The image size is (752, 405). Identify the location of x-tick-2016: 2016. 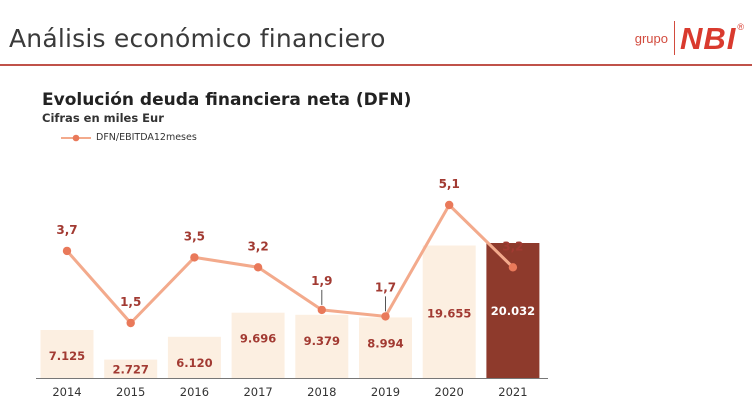
(194, 392).